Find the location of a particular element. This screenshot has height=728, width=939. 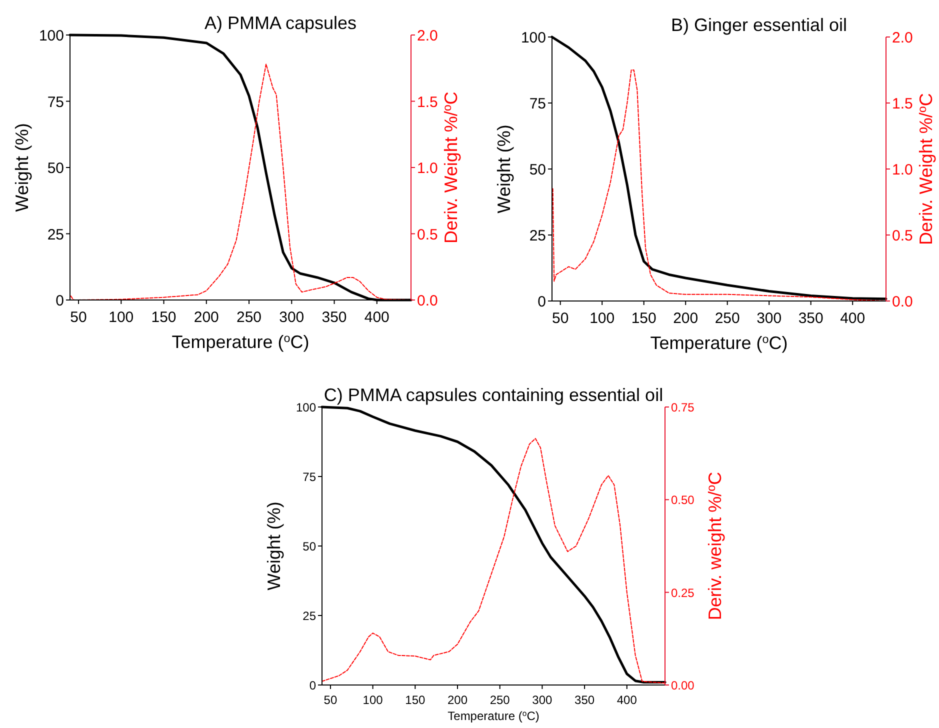

chart-title: B) Ginger essential oil is located at coordinates (759, 25).